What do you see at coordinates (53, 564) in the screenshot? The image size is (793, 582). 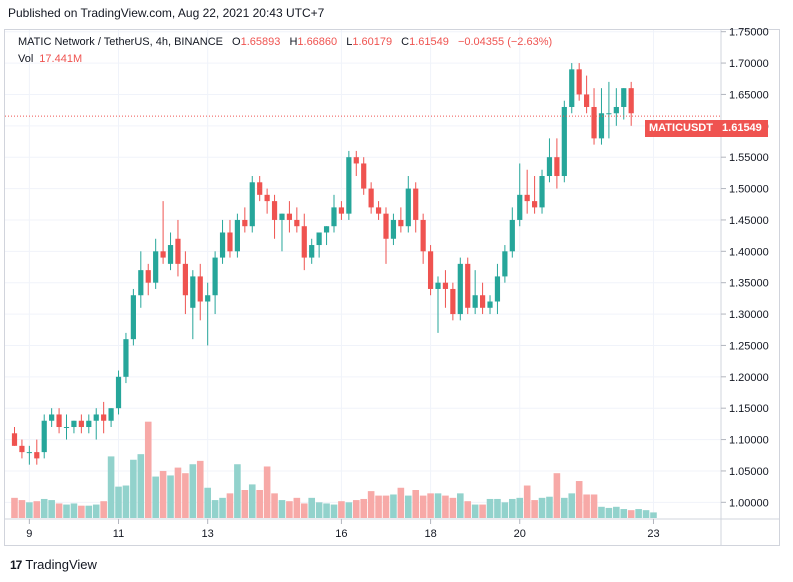 I see `tradingview-brand: 17 TradingView` at bounding box center [53, 564].